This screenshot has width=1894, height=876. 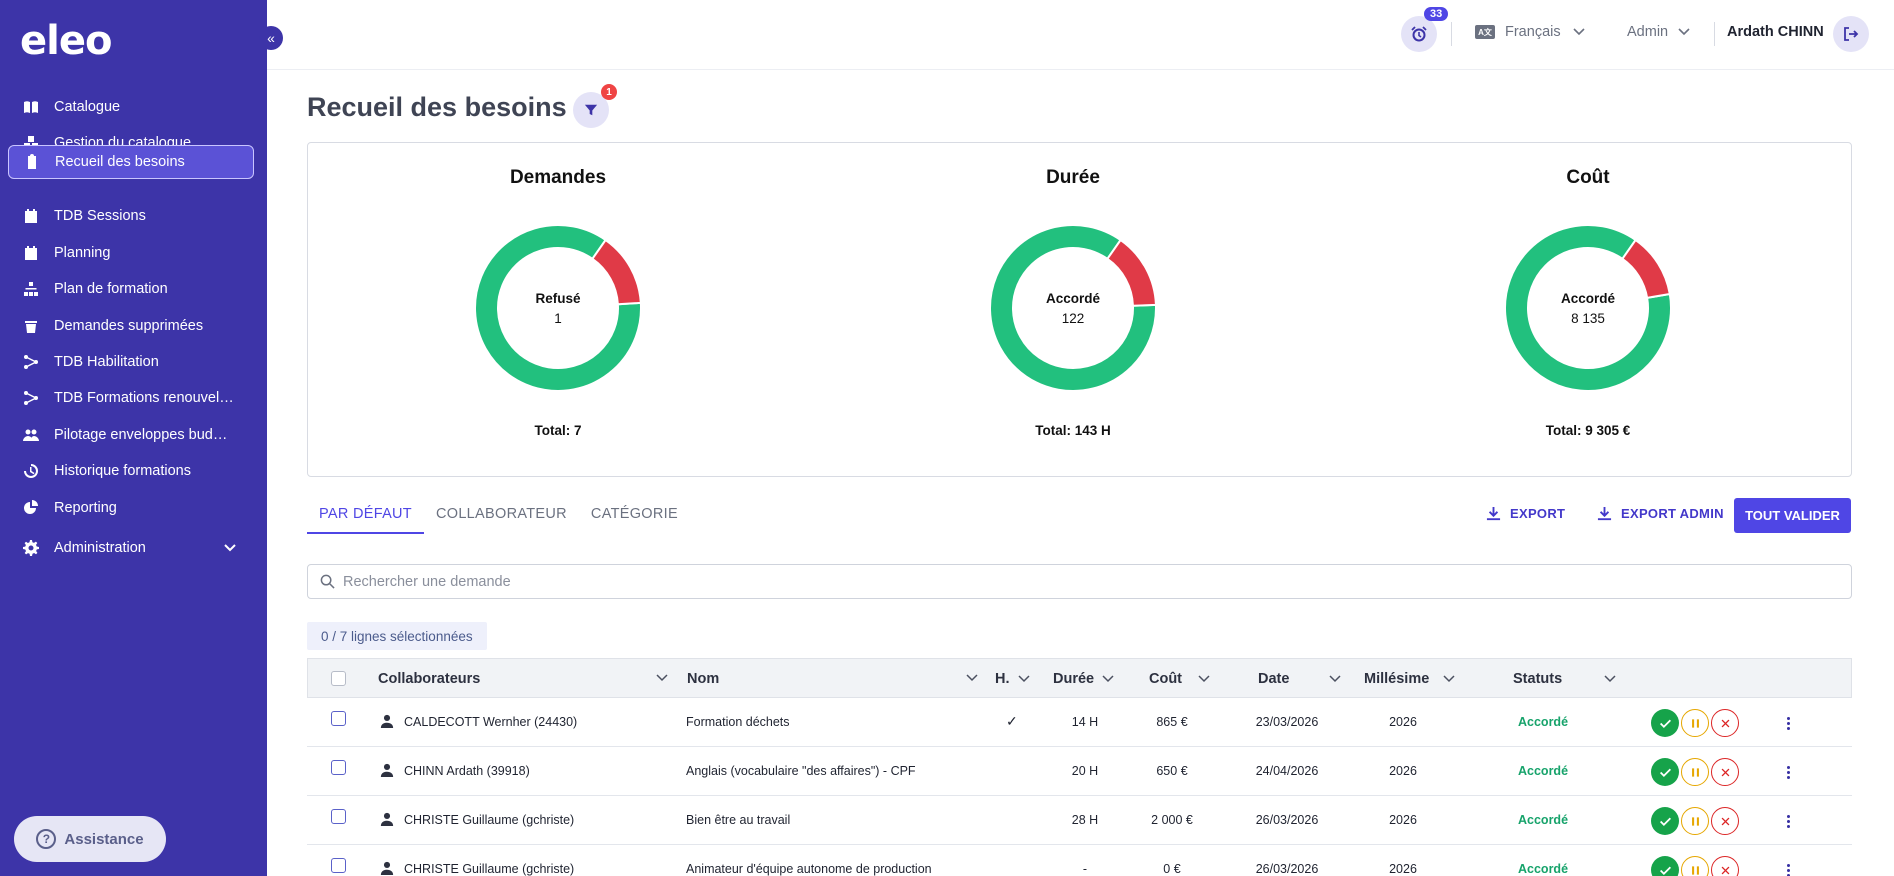 What do you see at coordinates (1012, 721) in the screenshot?
I see `cell-h: ✓` at bounding box center [1012, 721].